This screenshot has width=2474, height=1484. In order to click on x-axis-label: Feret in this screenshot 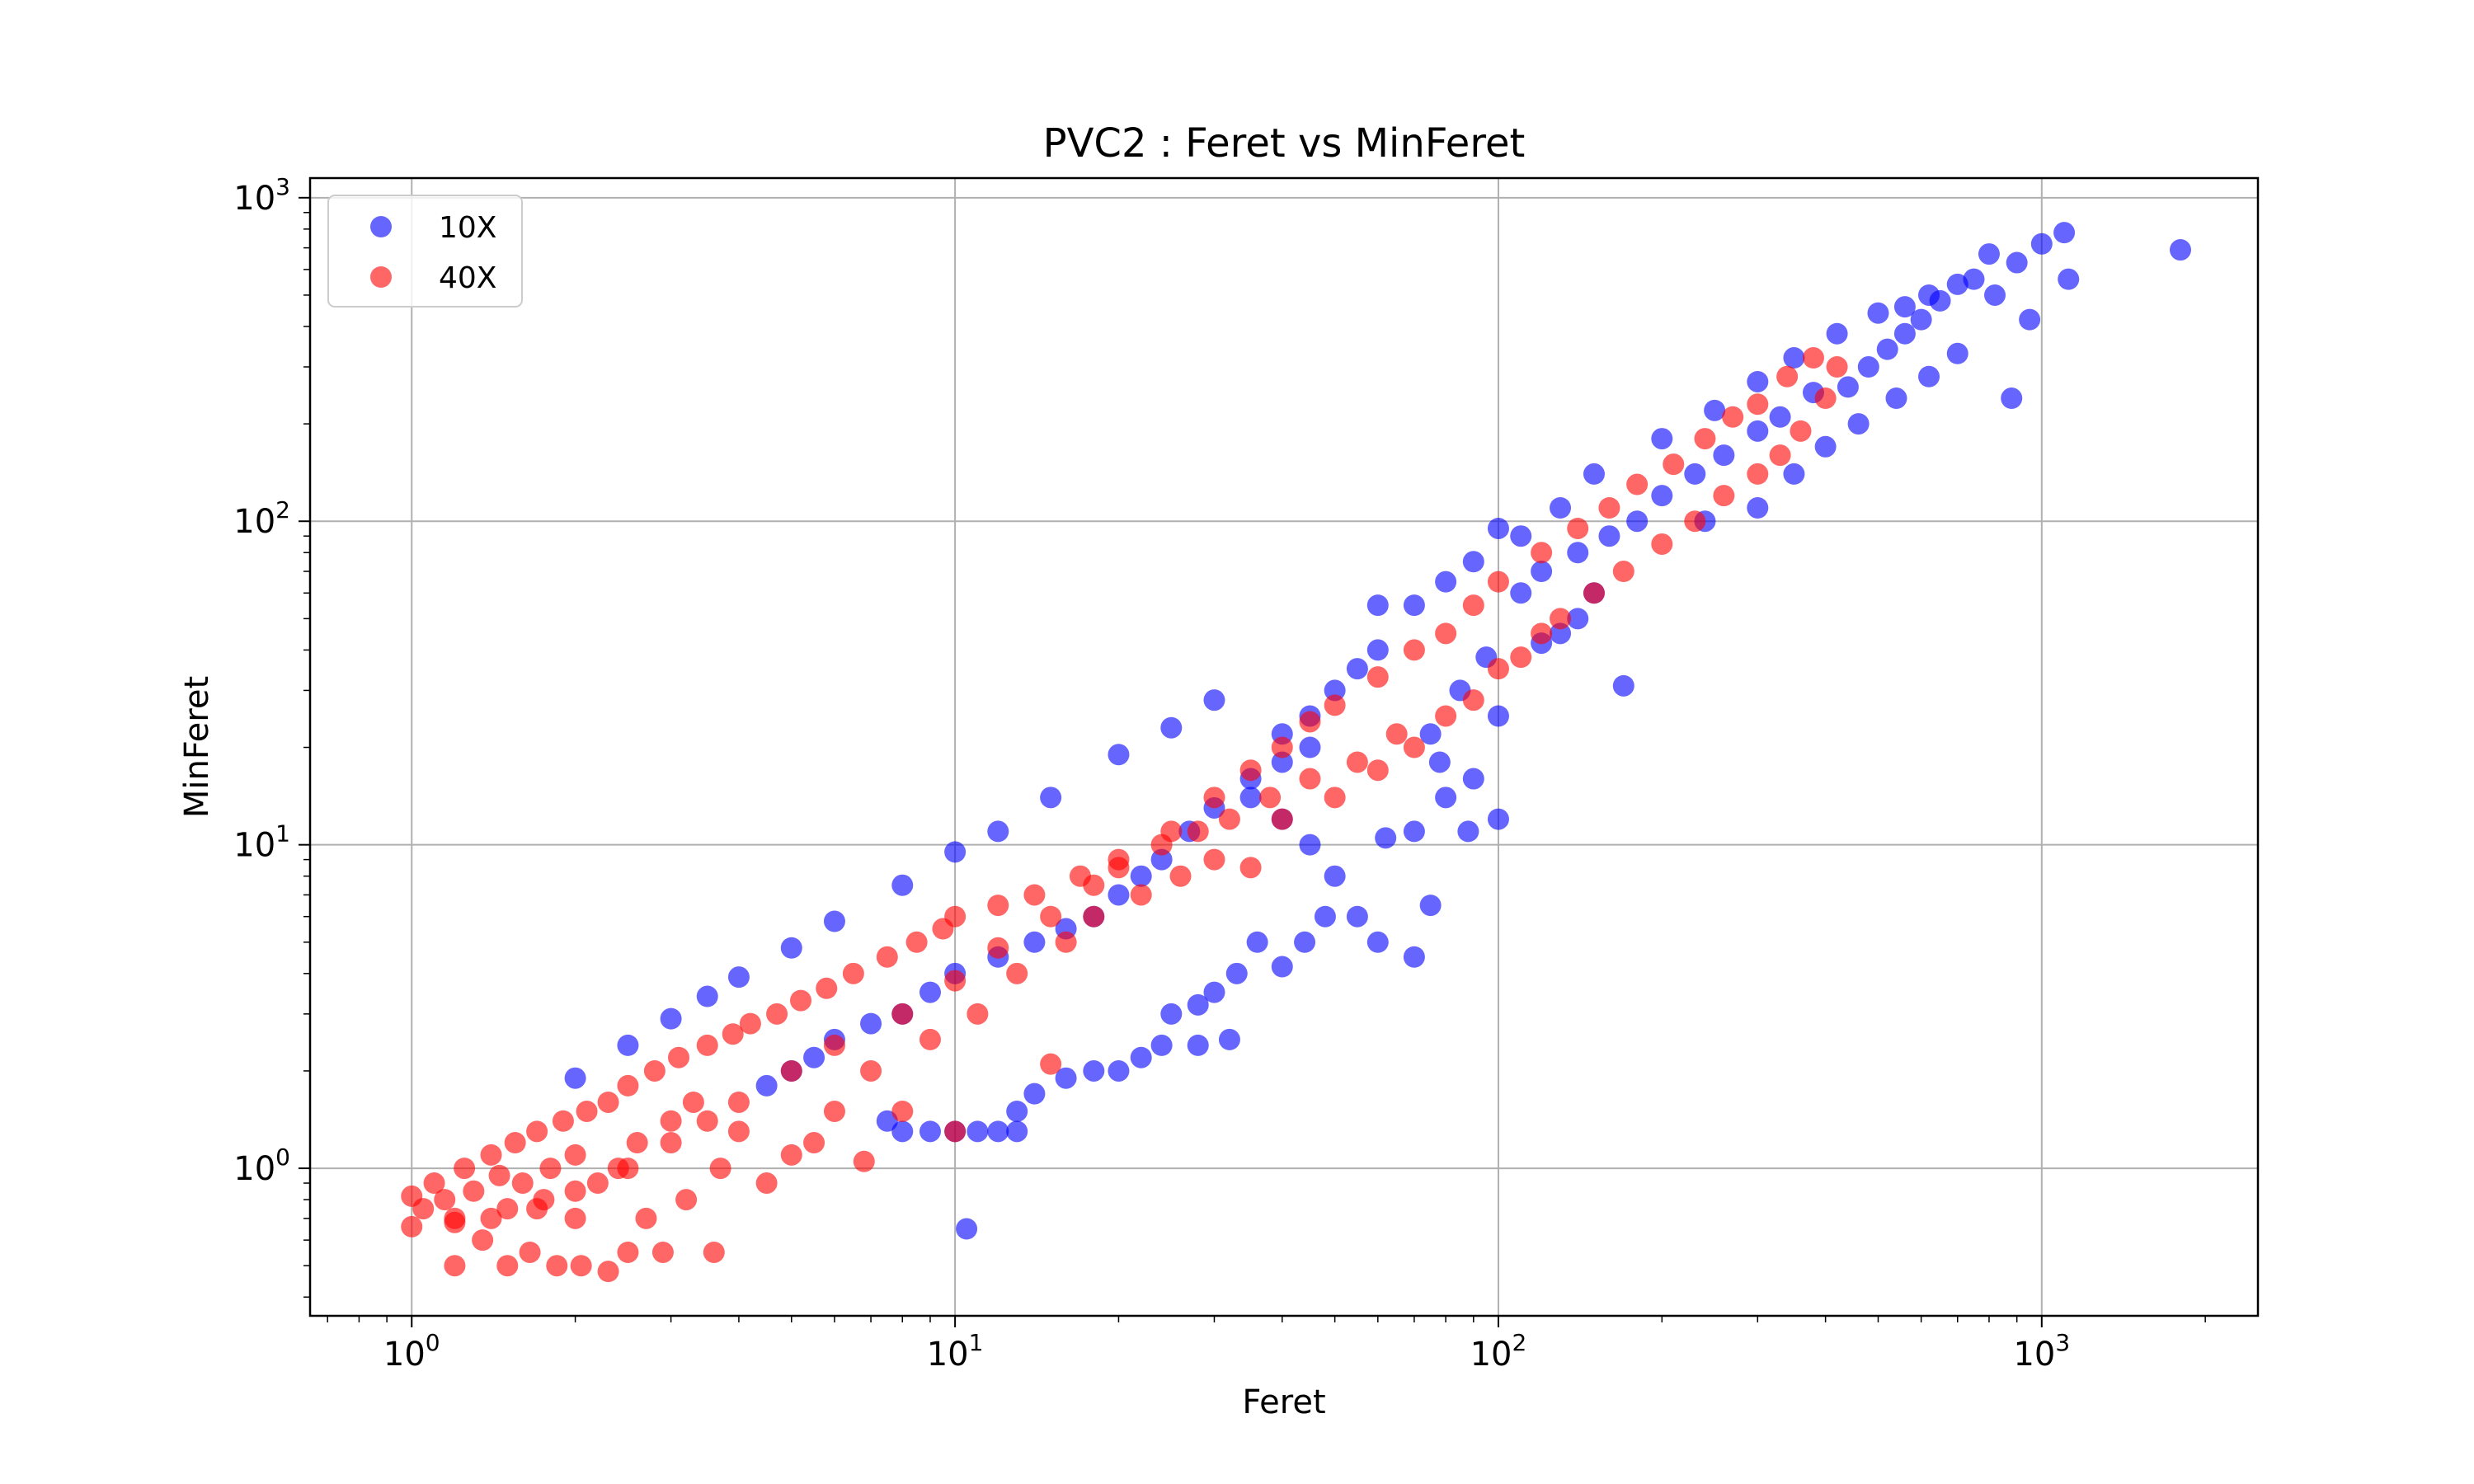, I will do `click(1283, 1402)`.